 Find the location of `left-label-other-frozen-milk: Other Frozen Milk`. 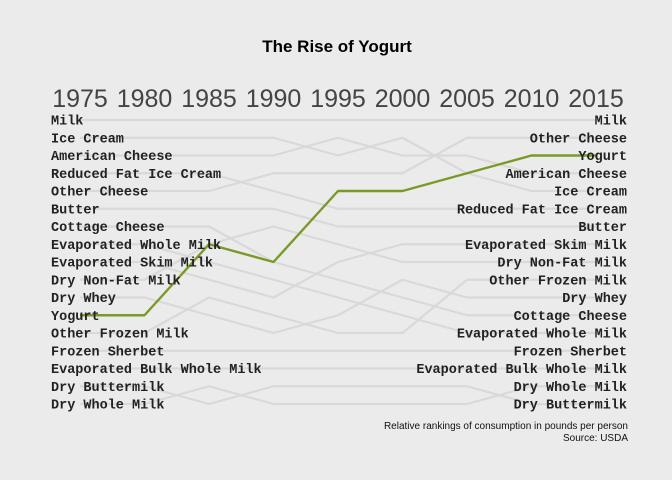

left-label-other-frozen-milk: Other Frozen Milk is located at coordinates (120, 335).